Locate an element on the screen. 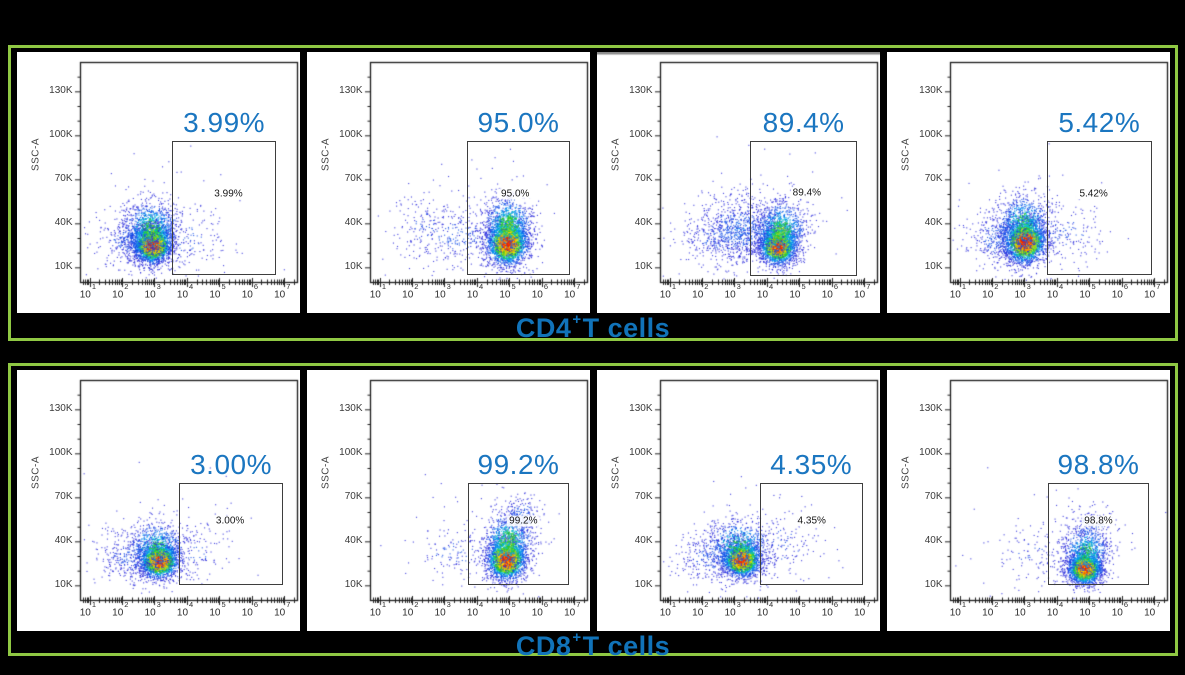 The width and height of the screenshot is (1185, 675). row-title-superscript: + is located at coordinates (577, 319).